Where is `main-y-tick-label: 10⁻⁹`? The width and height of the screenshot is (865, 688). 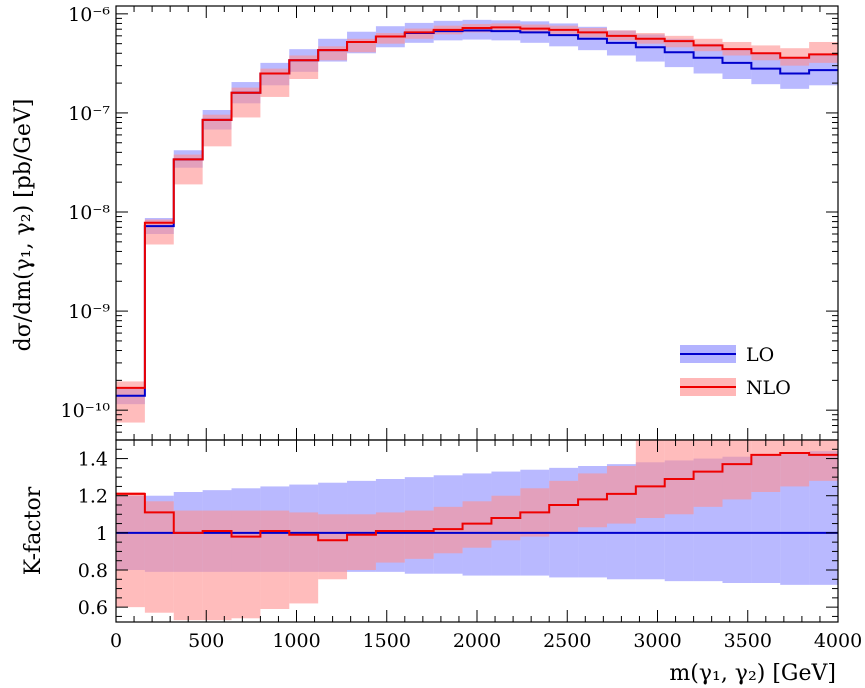 main-y-tick-label: 10⁻⁹ is located at coordinates (89, 312).